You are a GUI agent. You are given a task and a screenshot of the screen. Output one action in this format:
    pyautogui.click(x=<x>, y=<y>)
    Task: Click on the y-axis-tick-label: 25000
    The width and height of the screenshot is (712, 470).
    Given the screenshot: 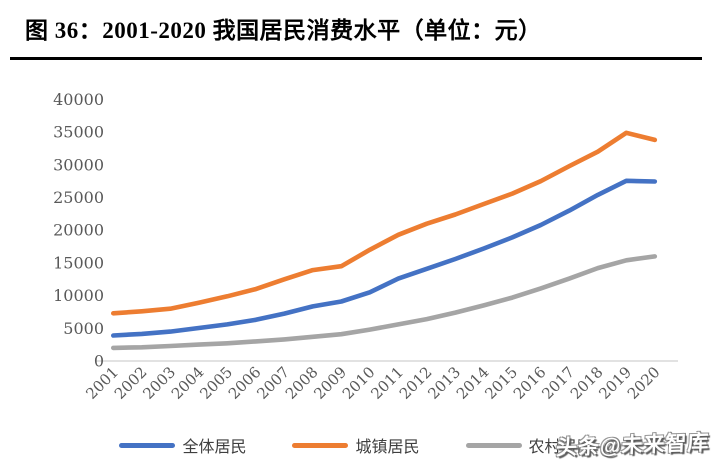 What is the action you would take?
    pyautogui.click(x=78, y=197)
    